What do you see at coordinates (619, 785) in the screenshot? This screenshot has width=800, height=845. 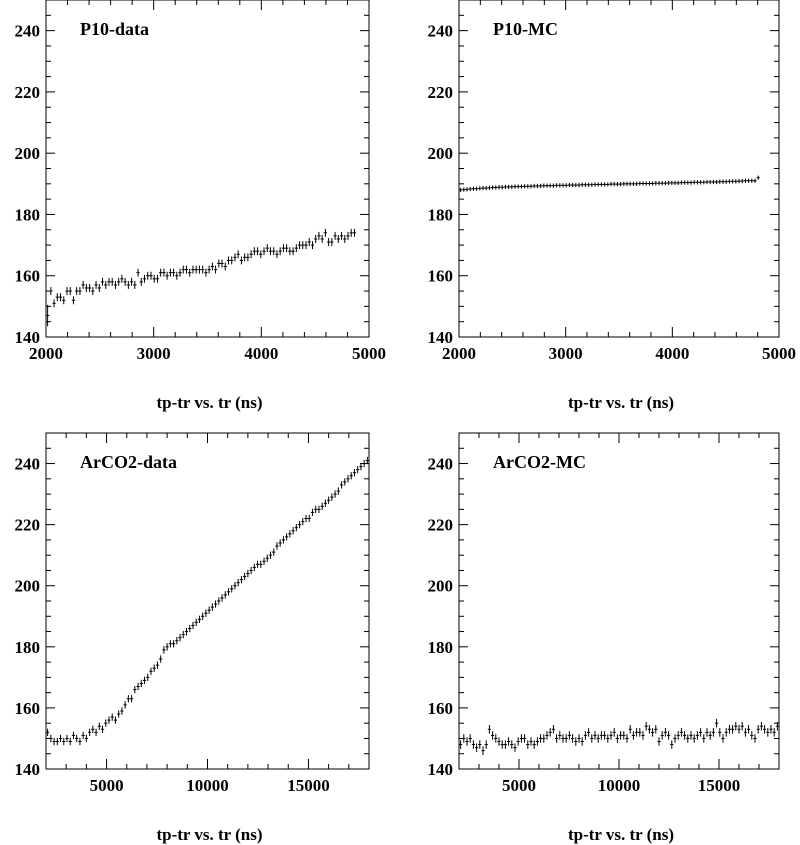 I see `x-tick-label: 10000` at bounding box center [619, 785].